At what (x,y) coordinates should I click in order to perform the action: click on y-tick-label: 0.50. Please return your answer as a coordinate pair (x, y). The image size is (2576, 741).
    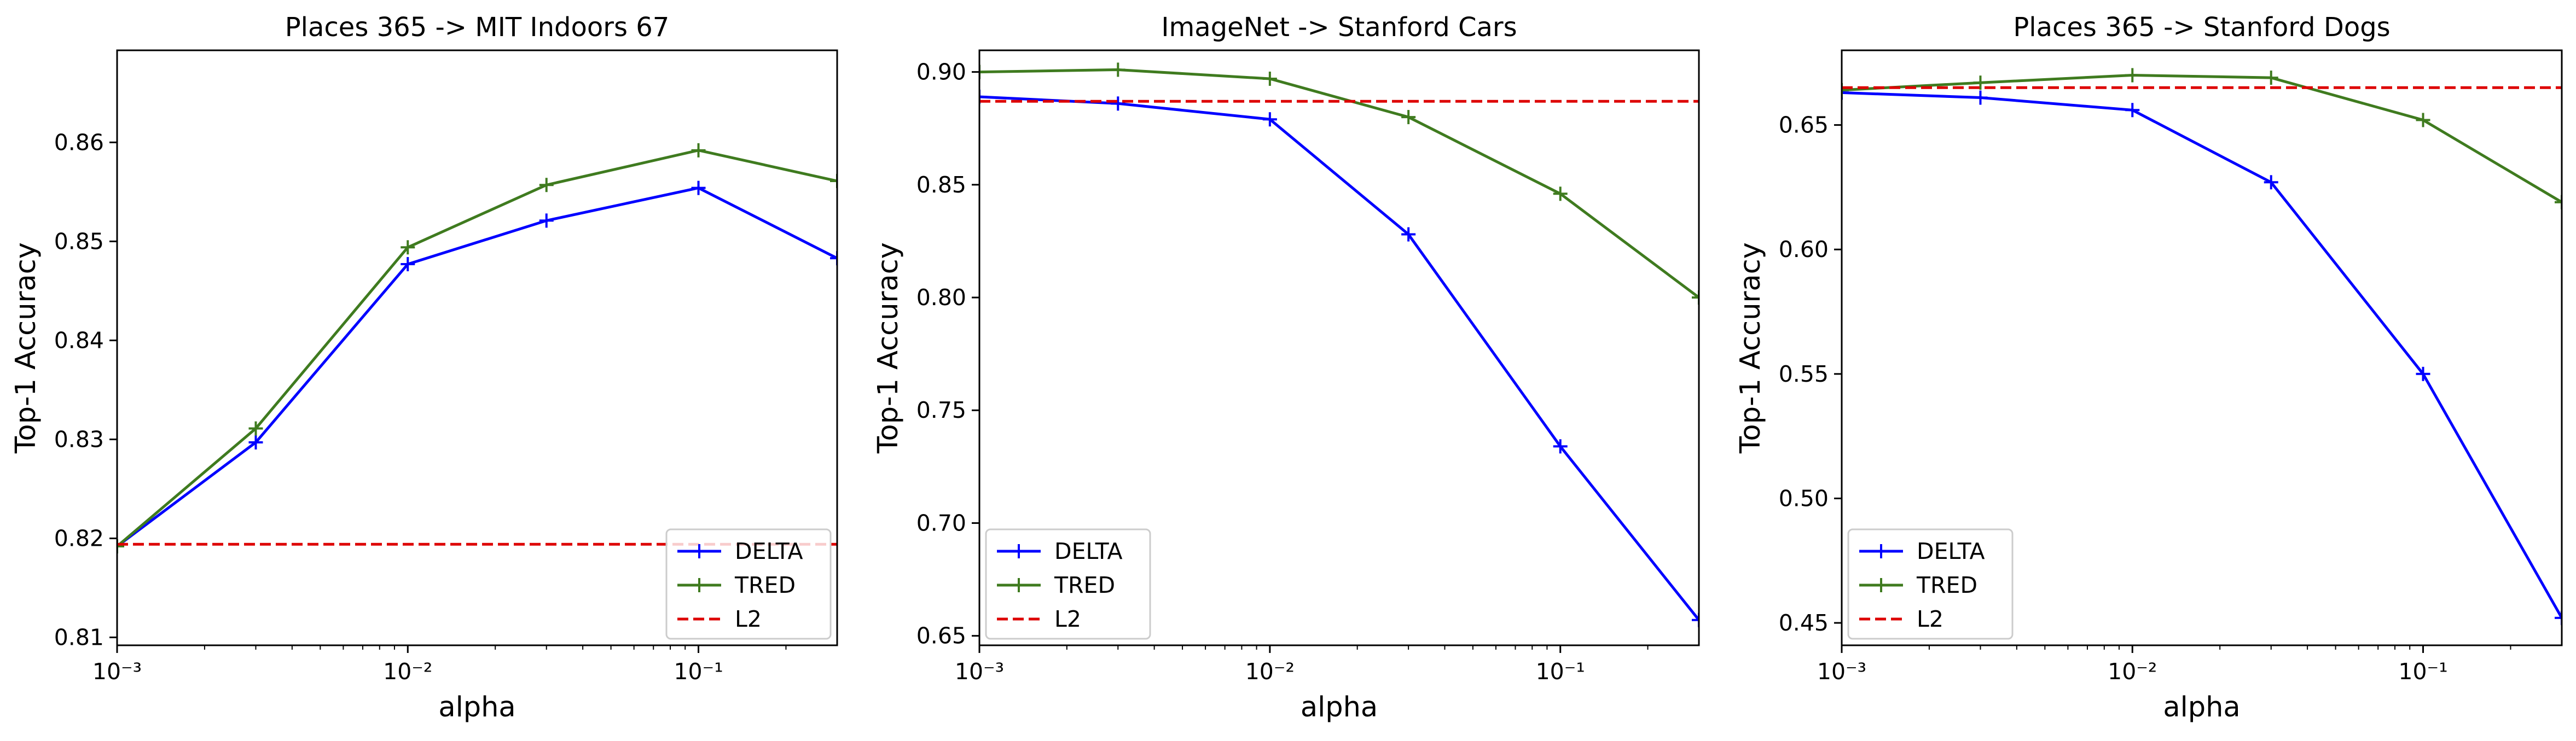
    Looking at the image, I should click on (1804, 498).